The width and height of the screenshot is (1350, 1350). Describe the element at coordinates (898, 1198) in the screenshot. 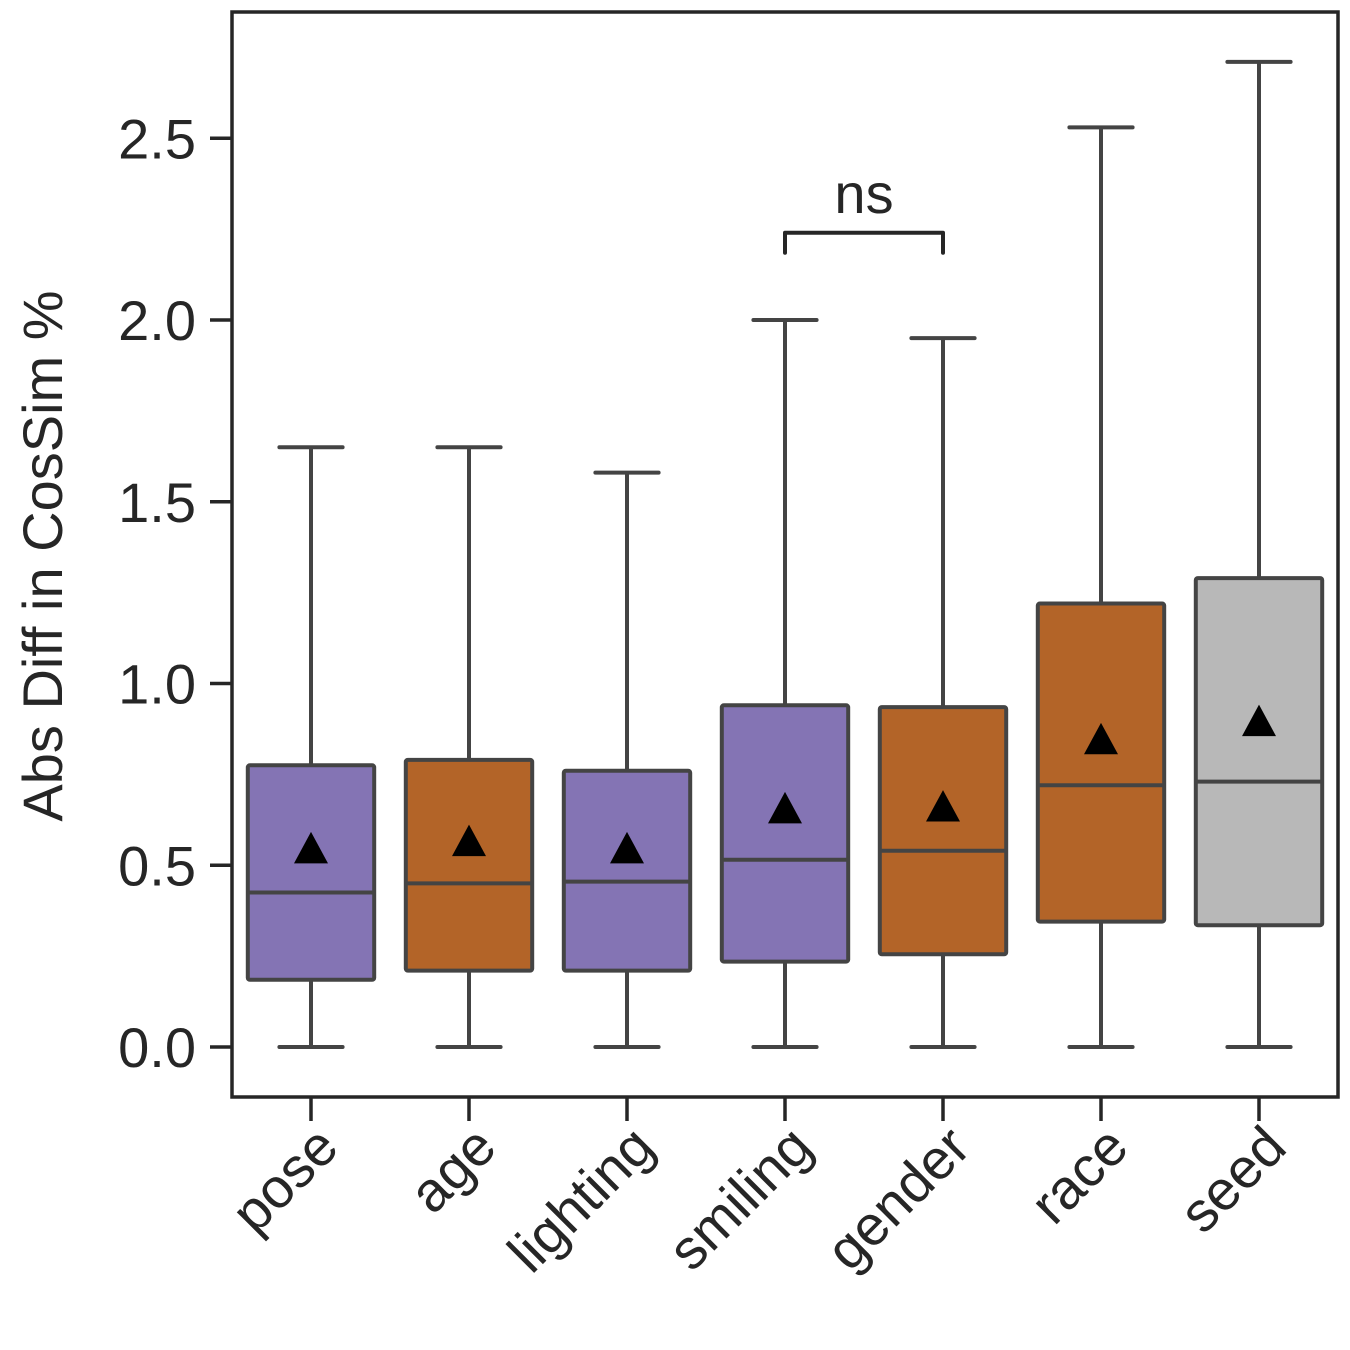

I see `x-tick-label: gender` at that location.